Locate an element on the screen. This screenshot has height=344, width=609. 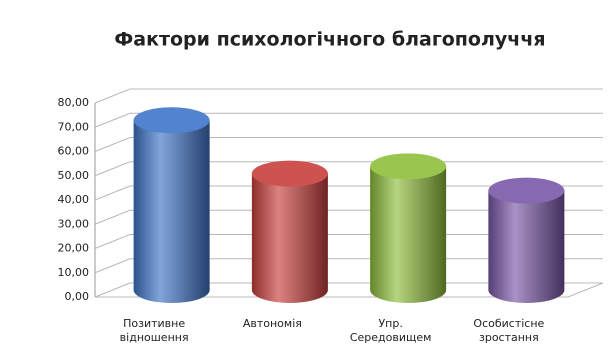
y-tick-label: 0,00 is located at coordinates (77, 296).